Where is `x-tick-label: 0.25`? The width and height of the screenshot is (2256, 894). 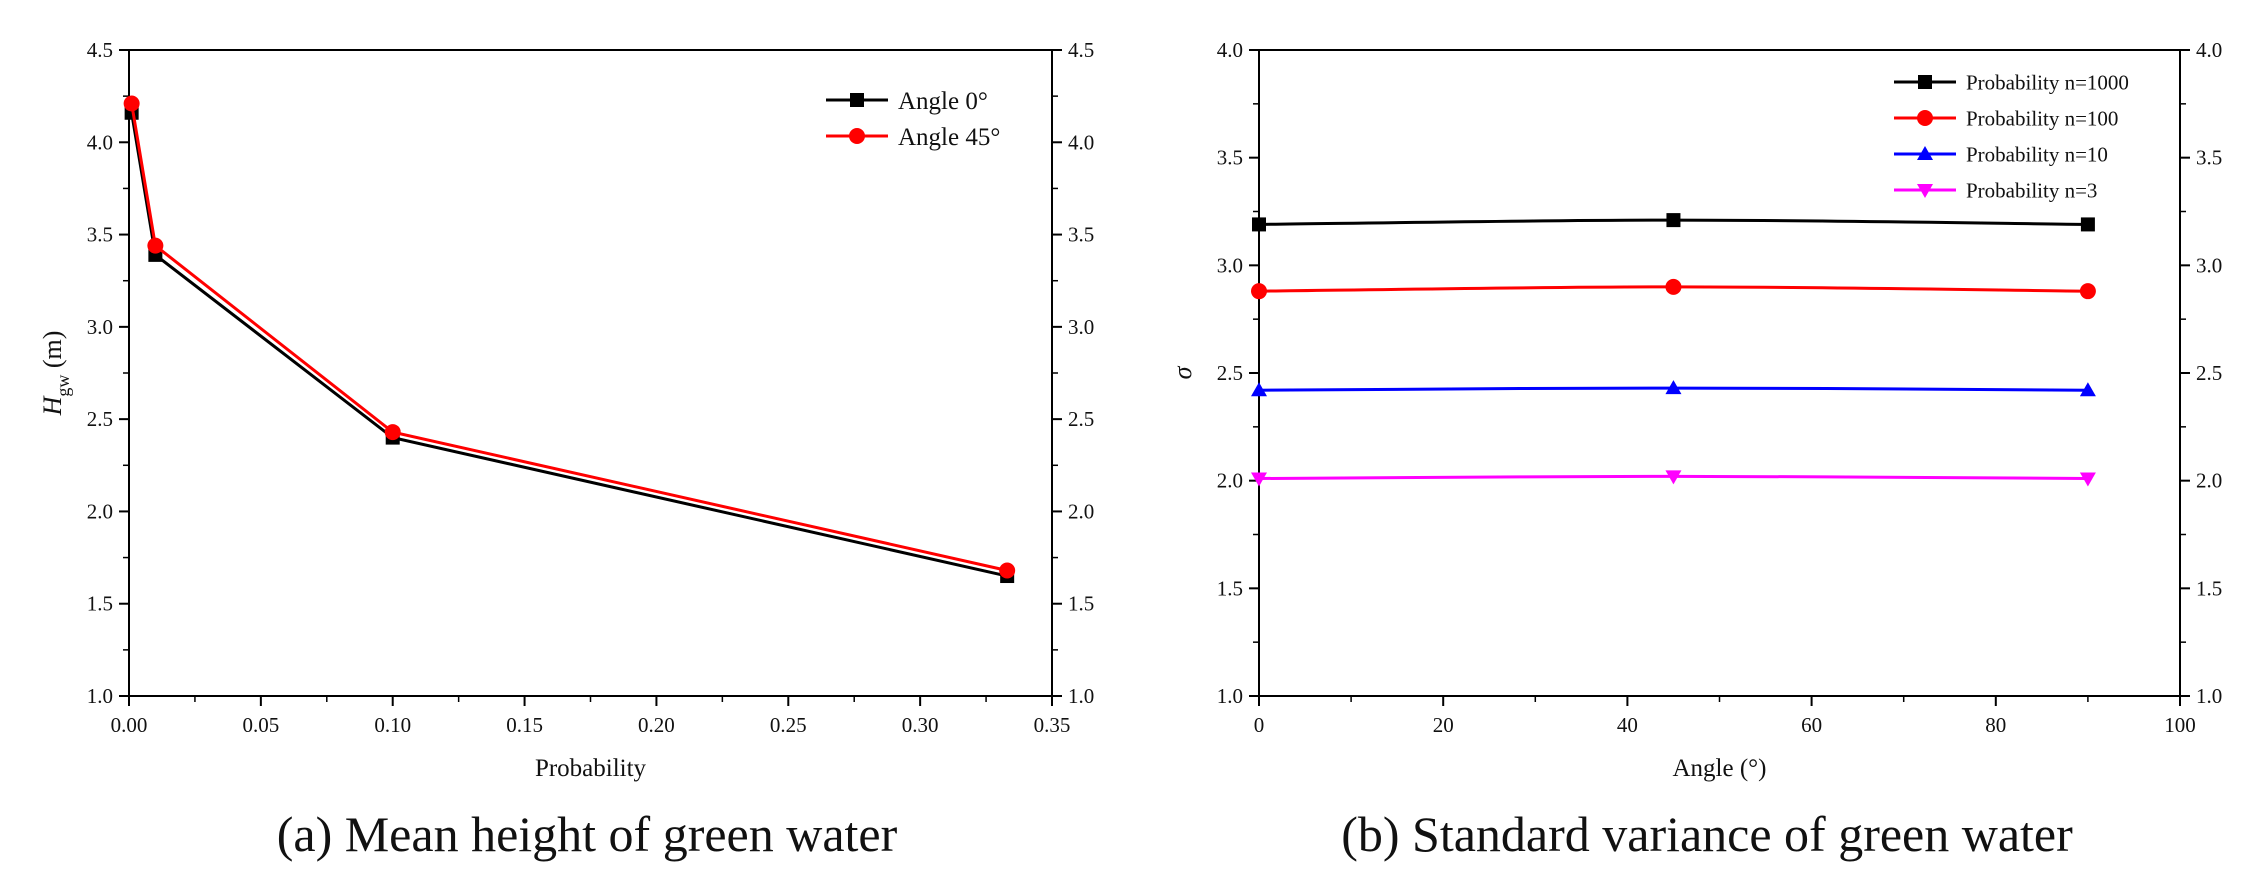
x-tick-label: 0.25 is located at coordinates (788, 725).